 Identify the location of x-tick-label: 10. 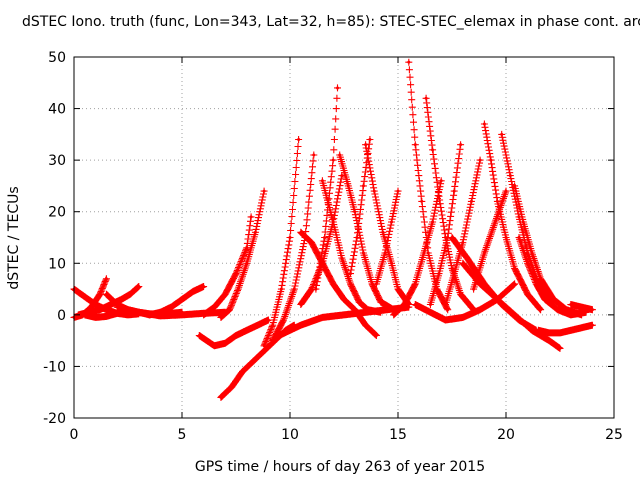
(290, 435).